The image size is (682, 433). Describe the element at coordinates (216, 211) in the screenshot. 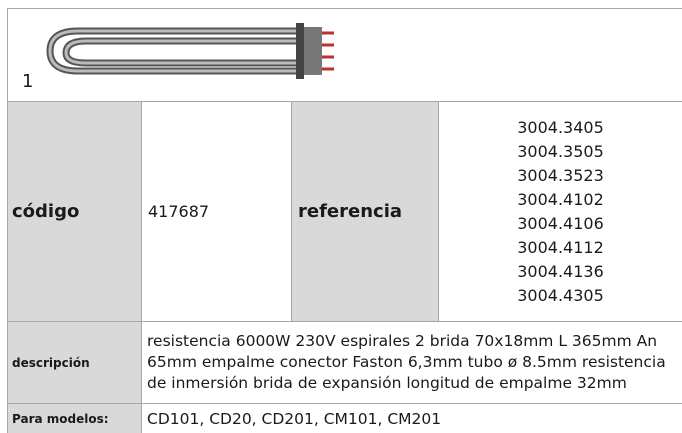

I see `codigo-value: 417687` at that location.